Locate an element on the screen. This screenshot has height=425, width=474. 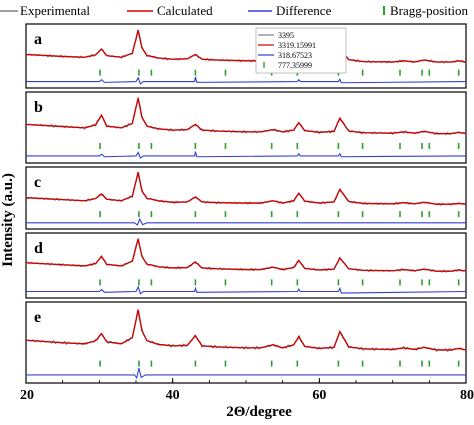
panel-letter: e is located at coordinates (37, 317).